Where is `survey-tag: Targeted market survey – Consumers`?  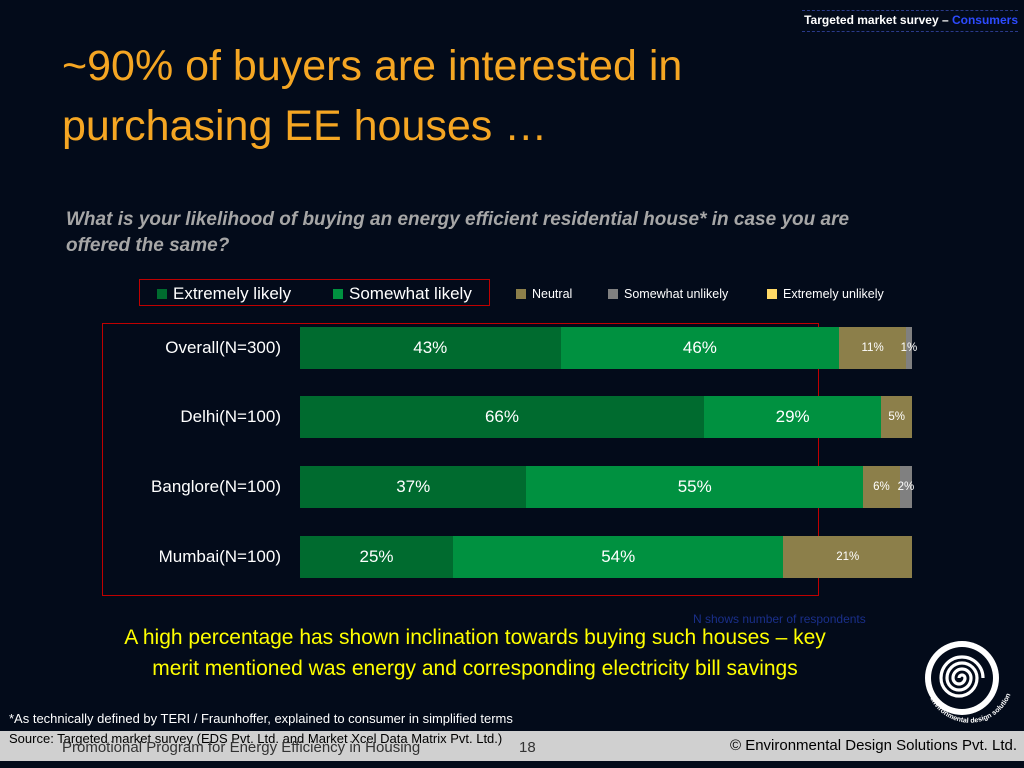
survey-tag: Targeted market survey – Consumers is located at coordinates (910, 21).